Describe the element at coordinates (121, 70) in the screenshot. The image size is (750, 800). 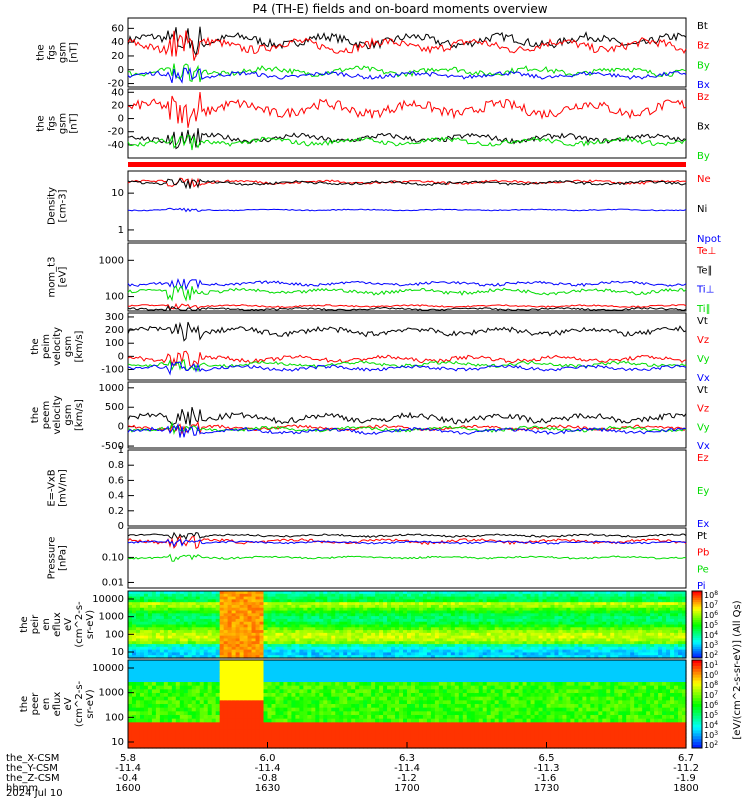
I see `y-tick-label: 0` at that location.